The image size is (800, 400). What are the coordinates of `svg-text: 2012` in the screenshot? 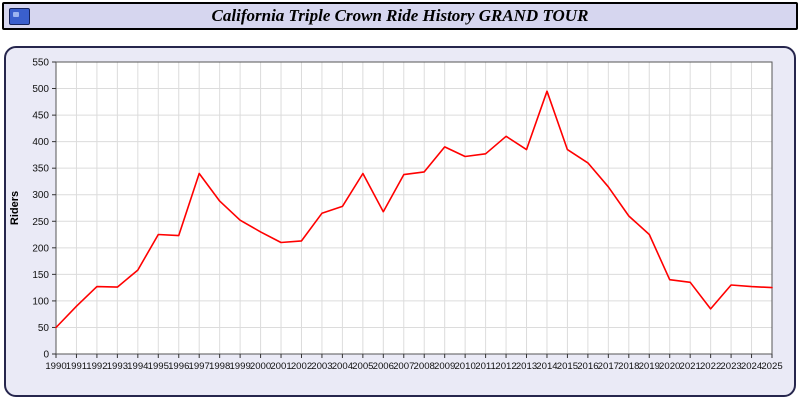 It's located at (505, 366).